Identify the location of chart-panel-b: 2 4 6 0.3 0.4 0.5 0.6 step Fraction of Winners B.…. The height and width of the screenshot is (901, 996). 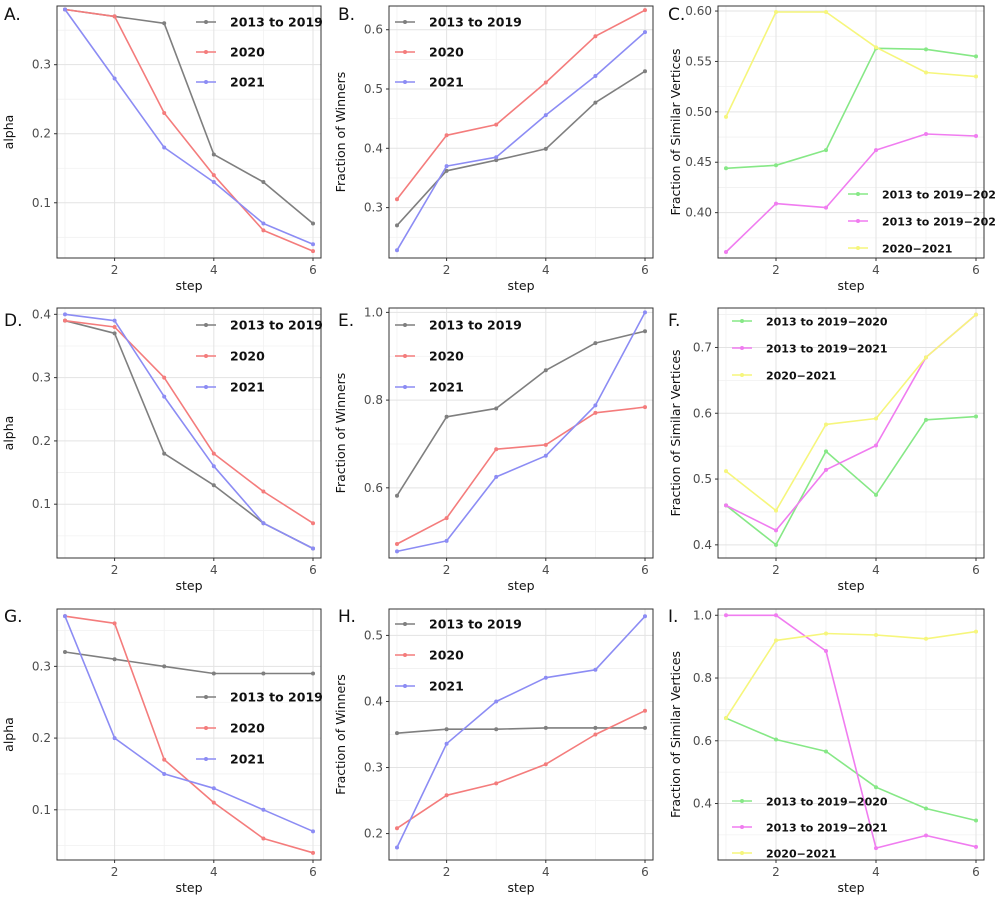
(493, 149).